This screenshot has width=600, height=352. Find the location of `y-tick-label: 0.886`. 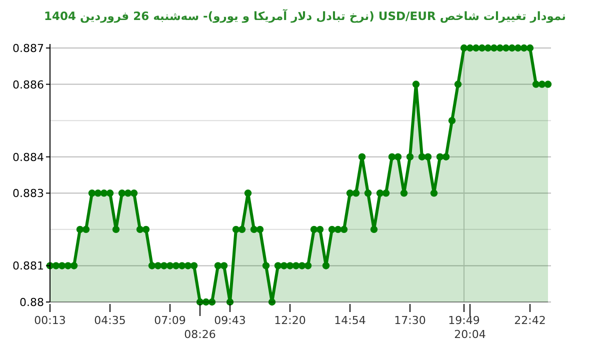

y-tick-label: 0.886 is located at coordinates (28, 85).